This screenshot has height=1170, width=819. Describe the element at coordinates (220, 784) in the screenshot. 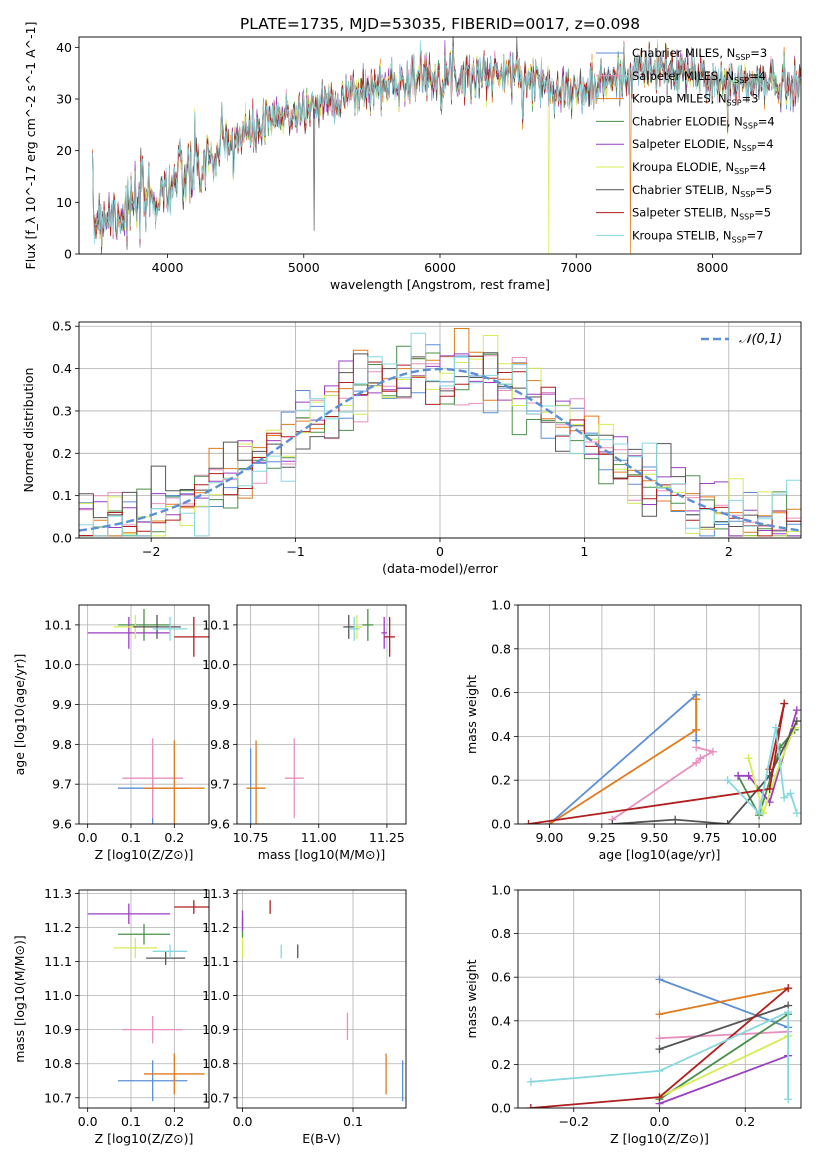

I see `y-tick-label: 9.7` at that location.